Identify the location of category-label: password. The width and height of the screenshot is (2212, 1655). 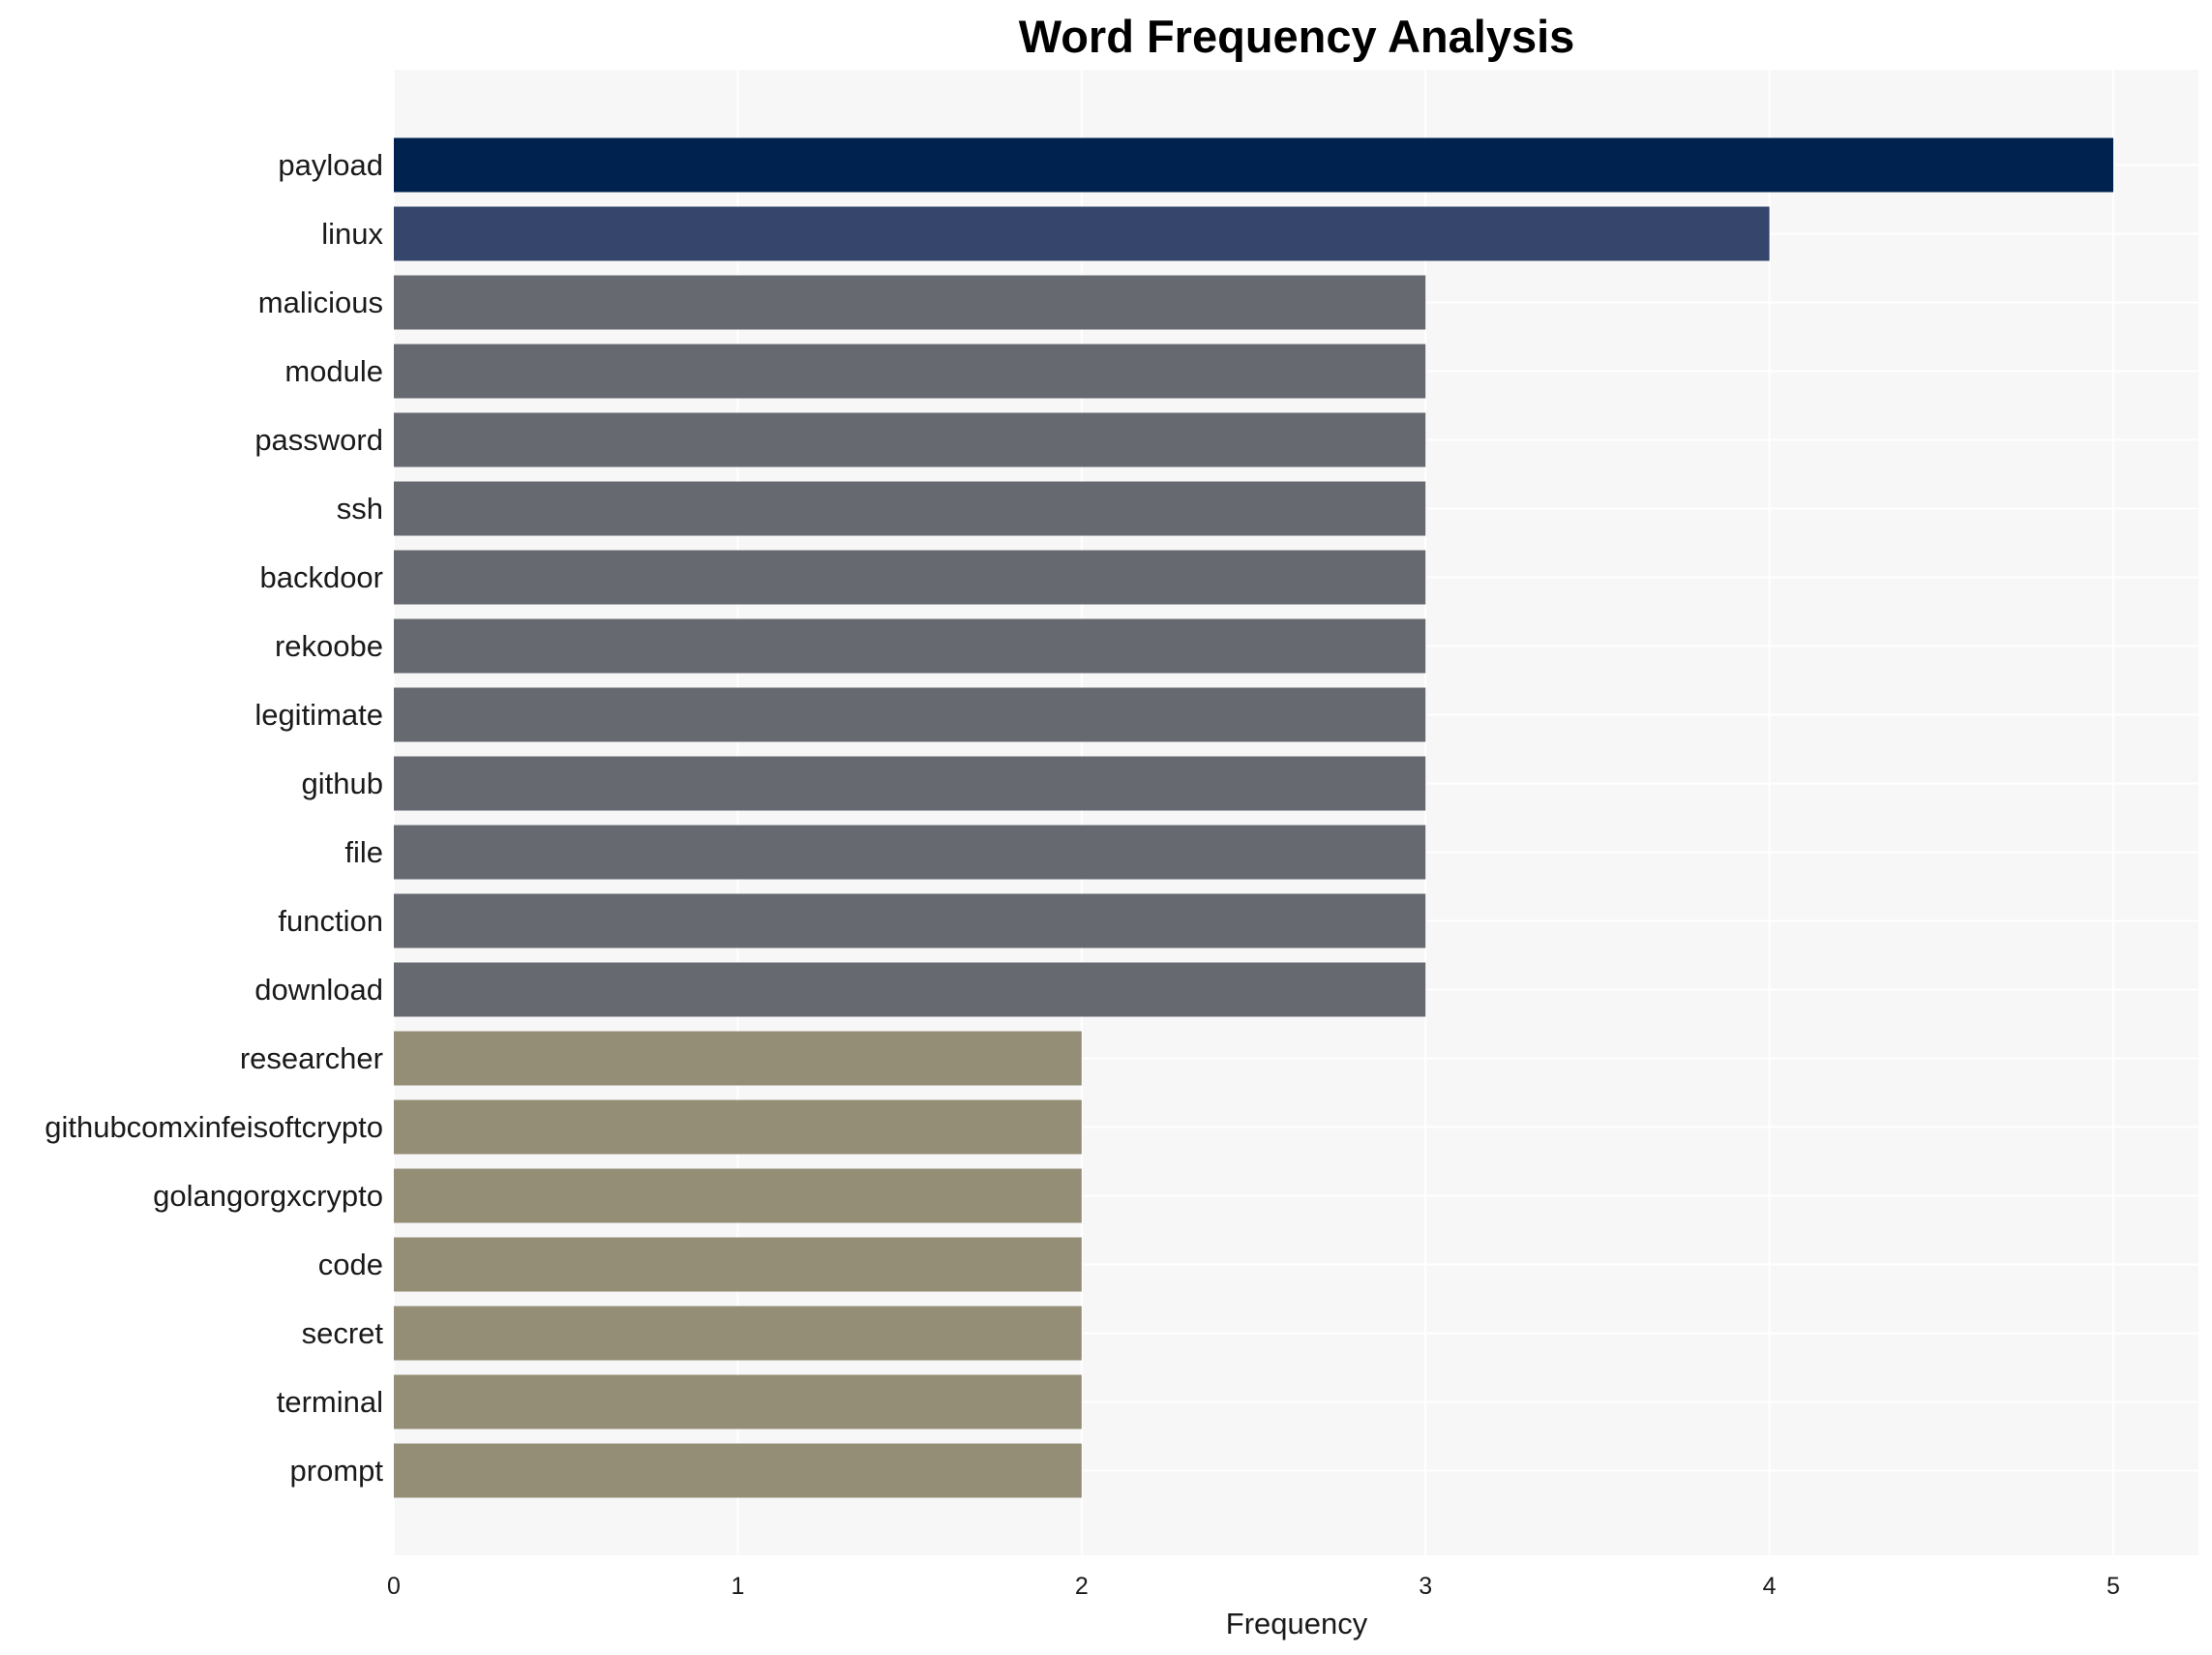
(318, 440).